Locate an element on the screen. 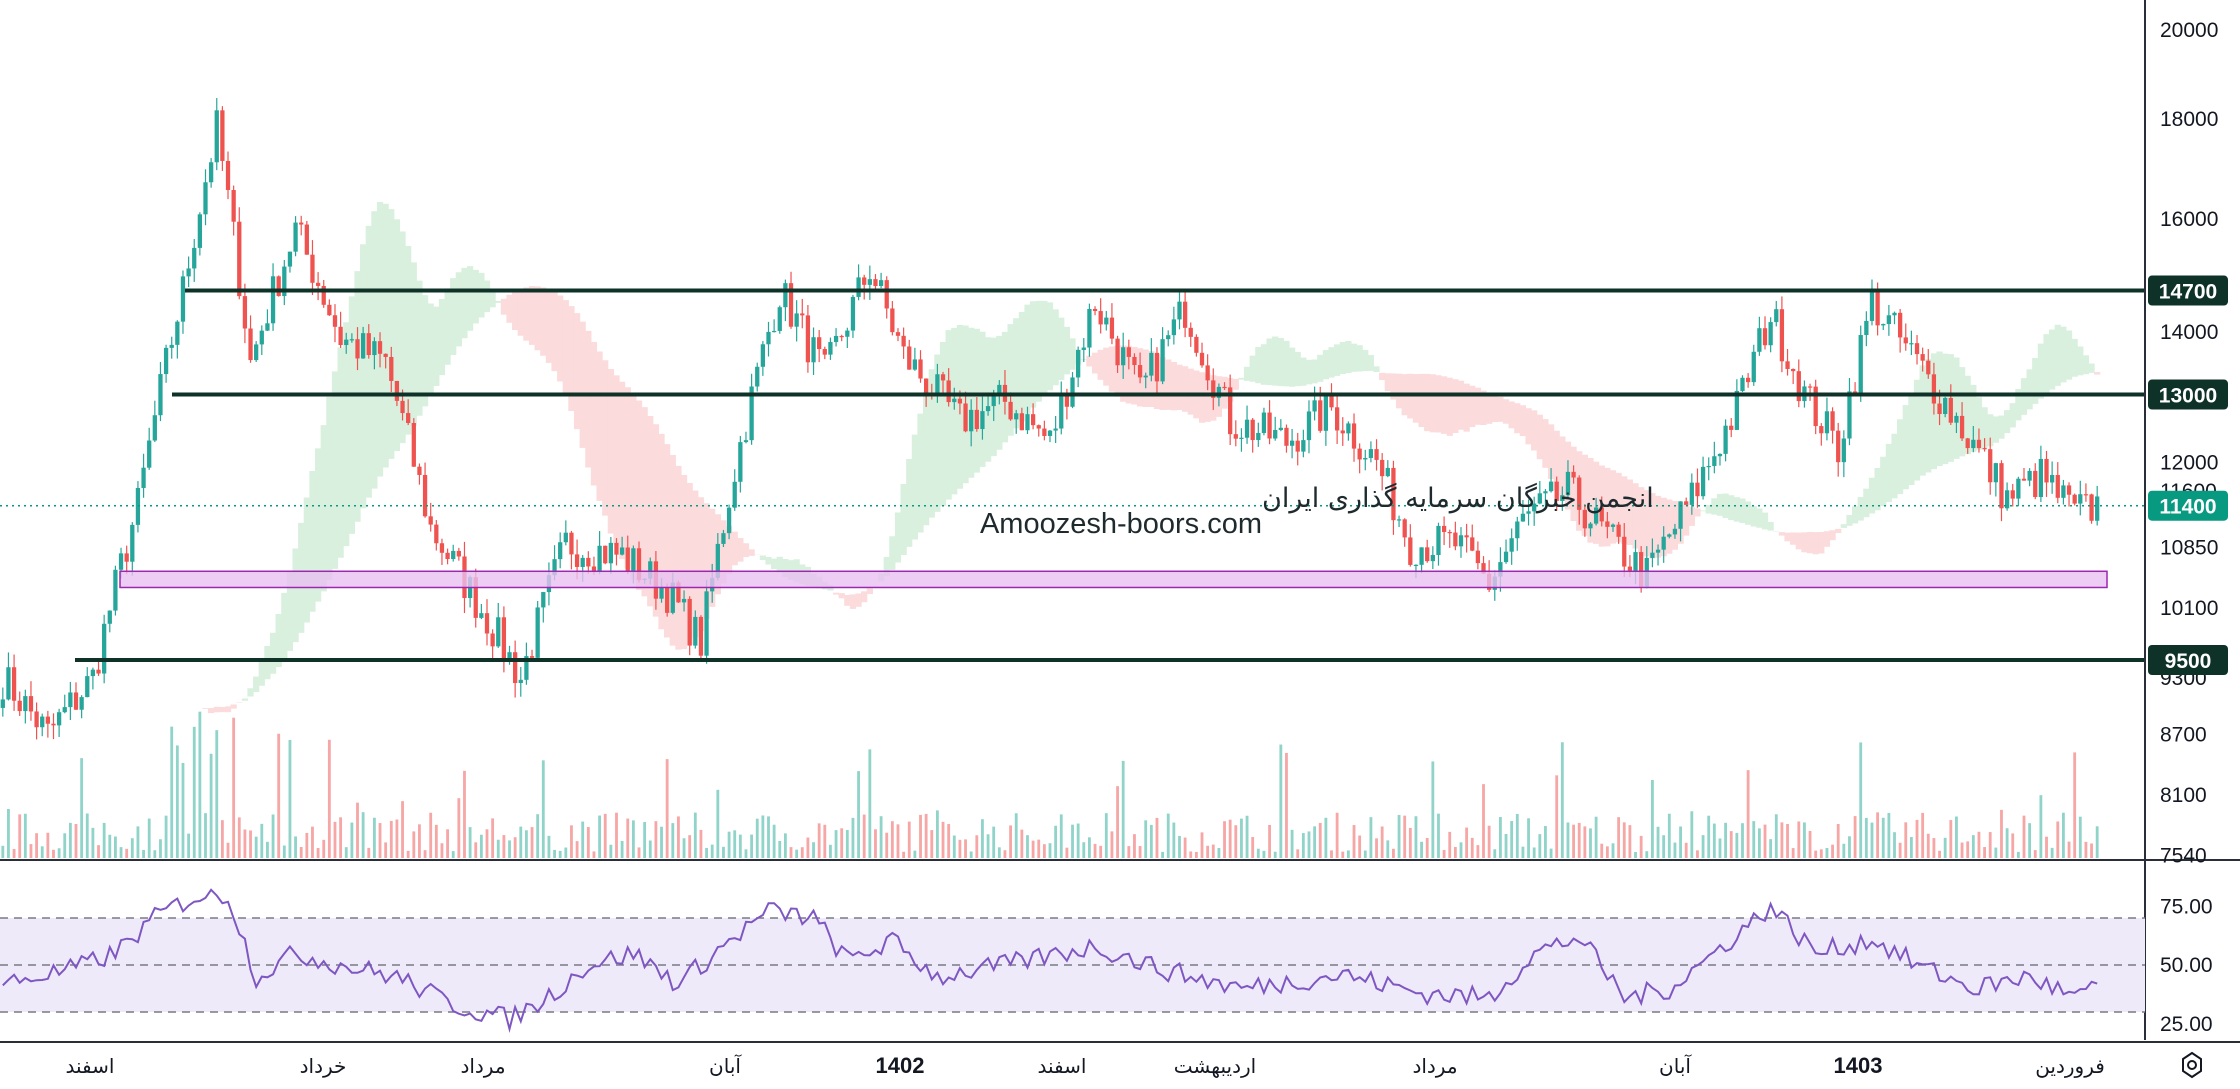 Image resolution: width=2240 pixels, height=1089 pixels. settings-icon is located at coordinates (2192, 1065).